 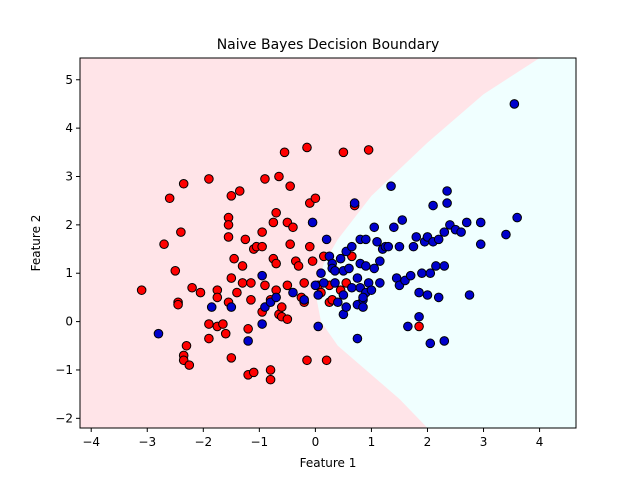 What do you see at coordinates (147, 442) in the screenshot?
I see `x-tick-label: −3` at bounding box center [147, 442].